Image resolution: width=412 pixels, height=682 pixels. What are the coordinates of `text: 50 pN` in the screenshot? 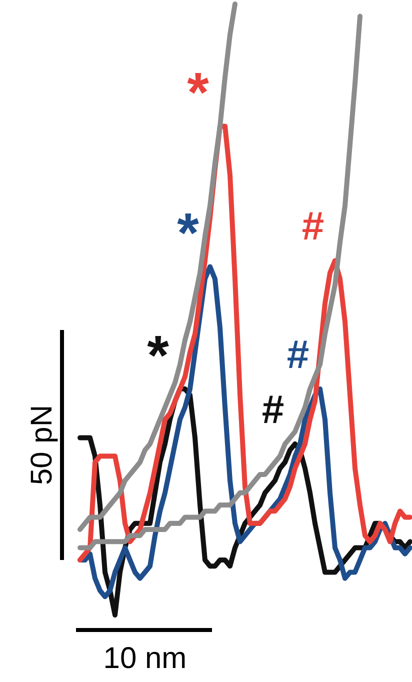 It's located at (42, 445).